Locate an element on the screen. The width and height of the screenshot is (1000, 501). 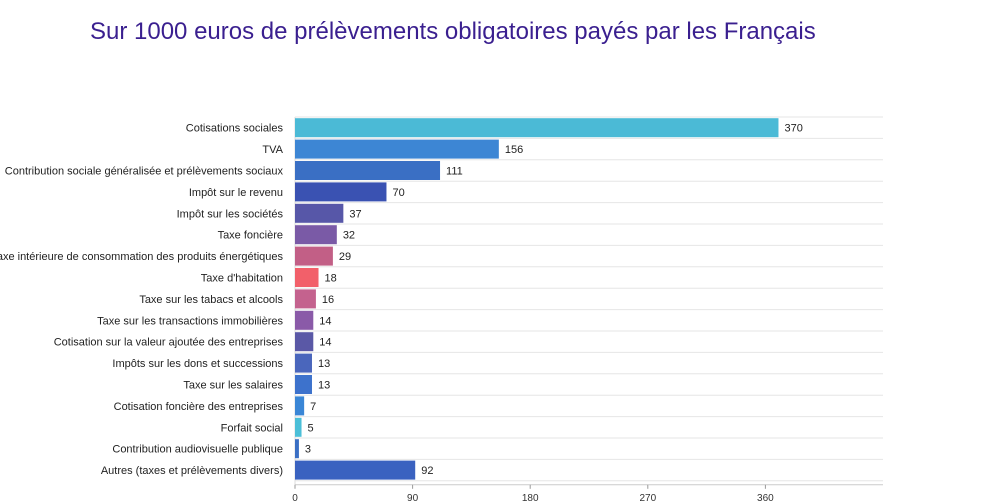
value-label: 156 is located at coordinates (514, 150).